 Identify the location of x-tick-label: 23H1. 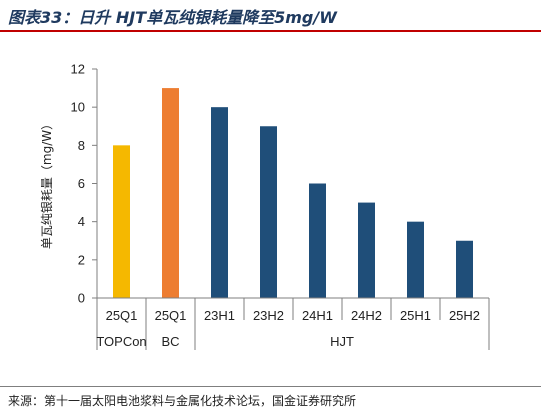
(219, 315).